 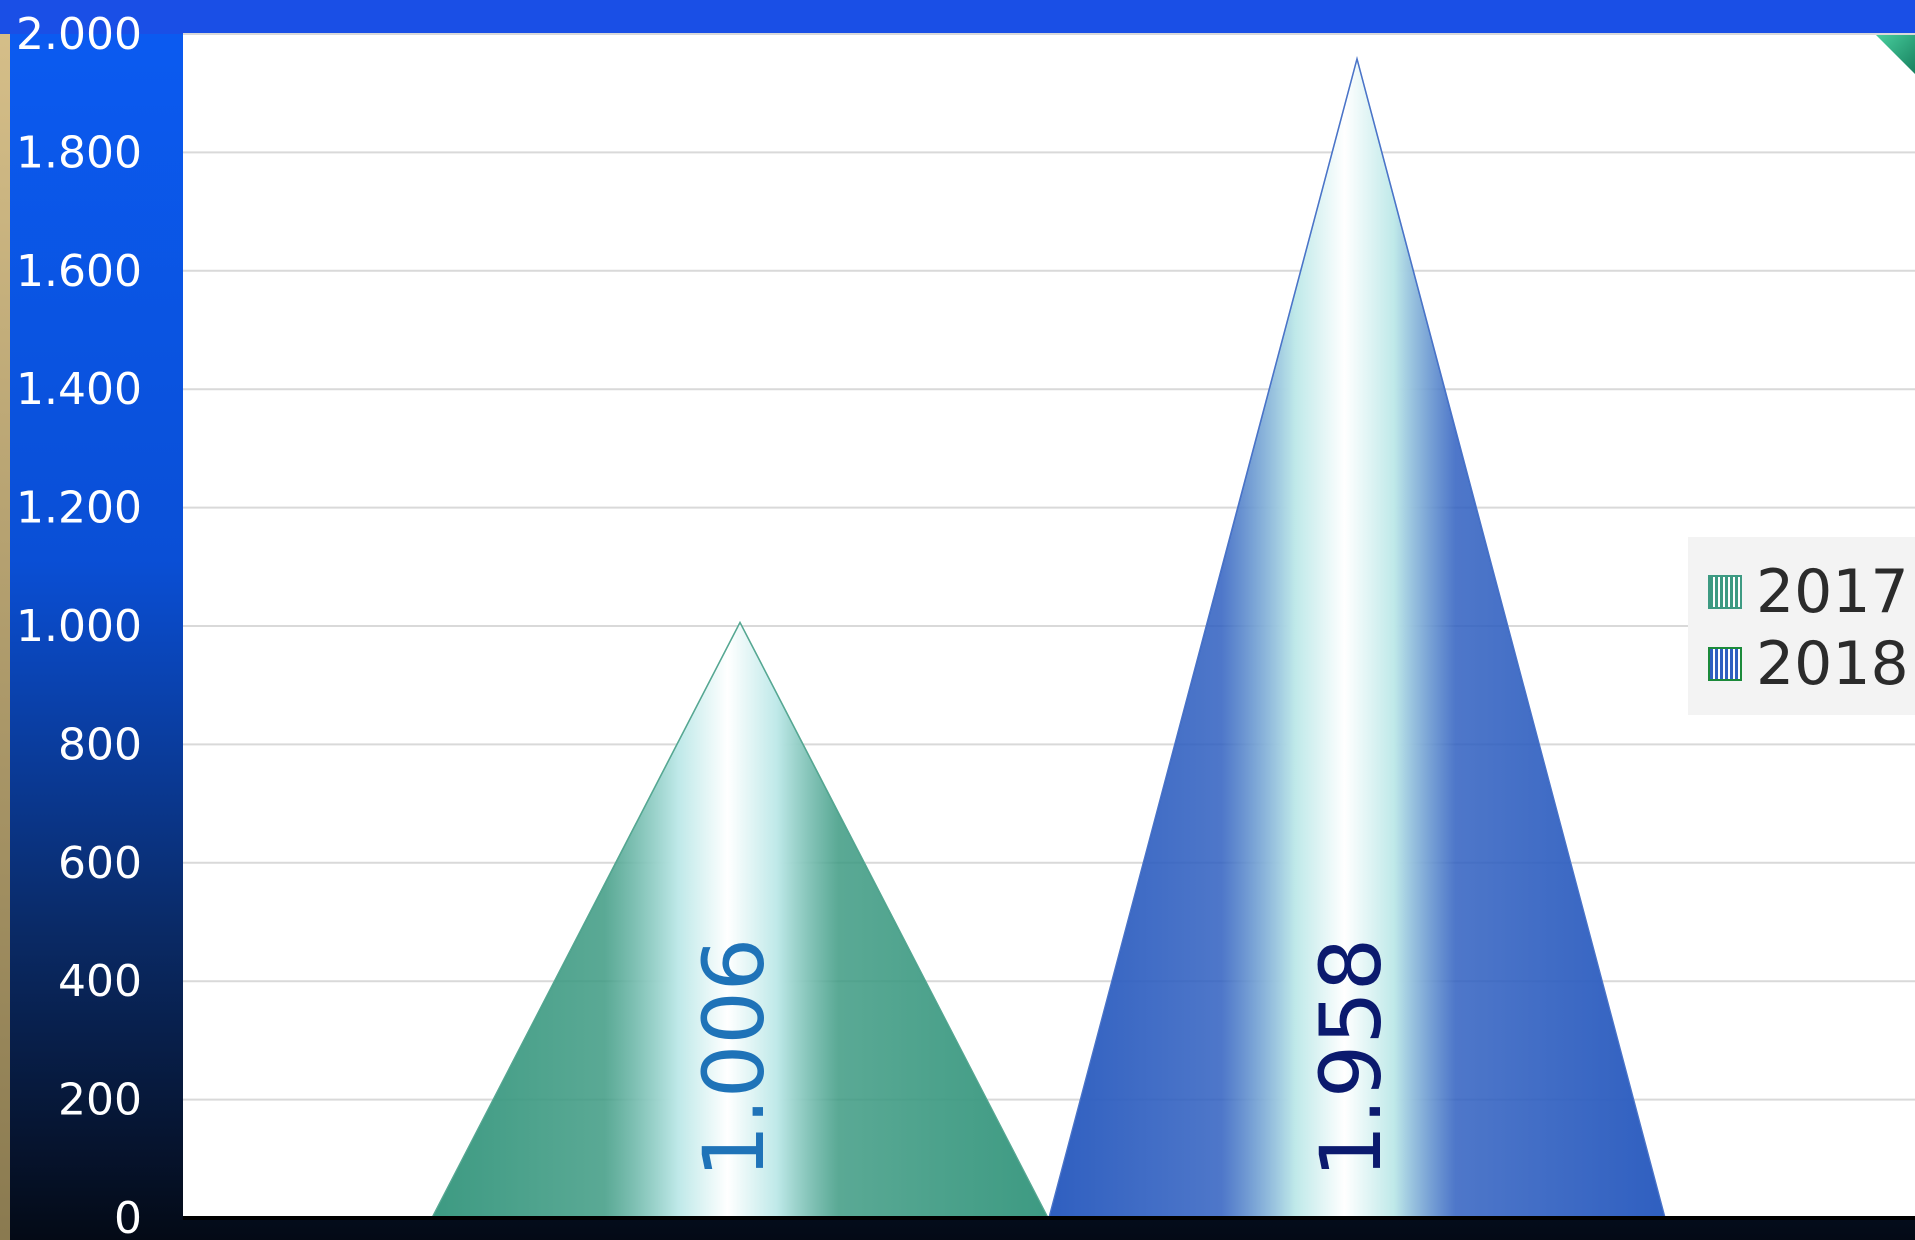 I want to click on y-tick-label: 600, so click(x=100, y=863).